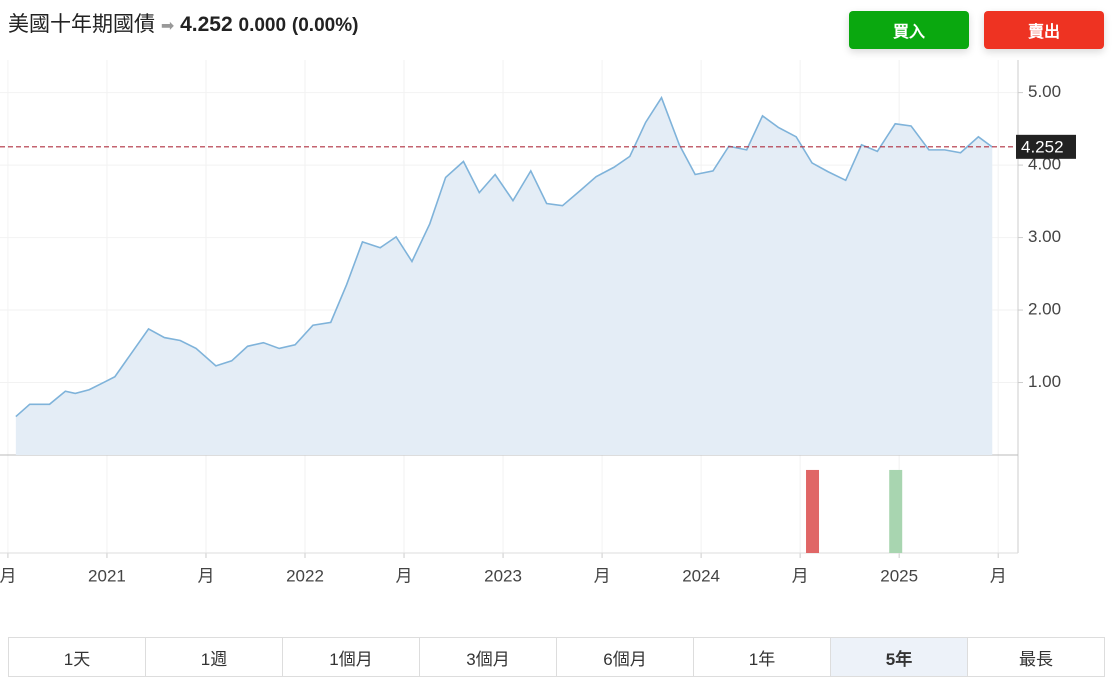 This screenshot has height=682, width=1112. I want to click on x-tick-label: 2024, so click(701, 575).